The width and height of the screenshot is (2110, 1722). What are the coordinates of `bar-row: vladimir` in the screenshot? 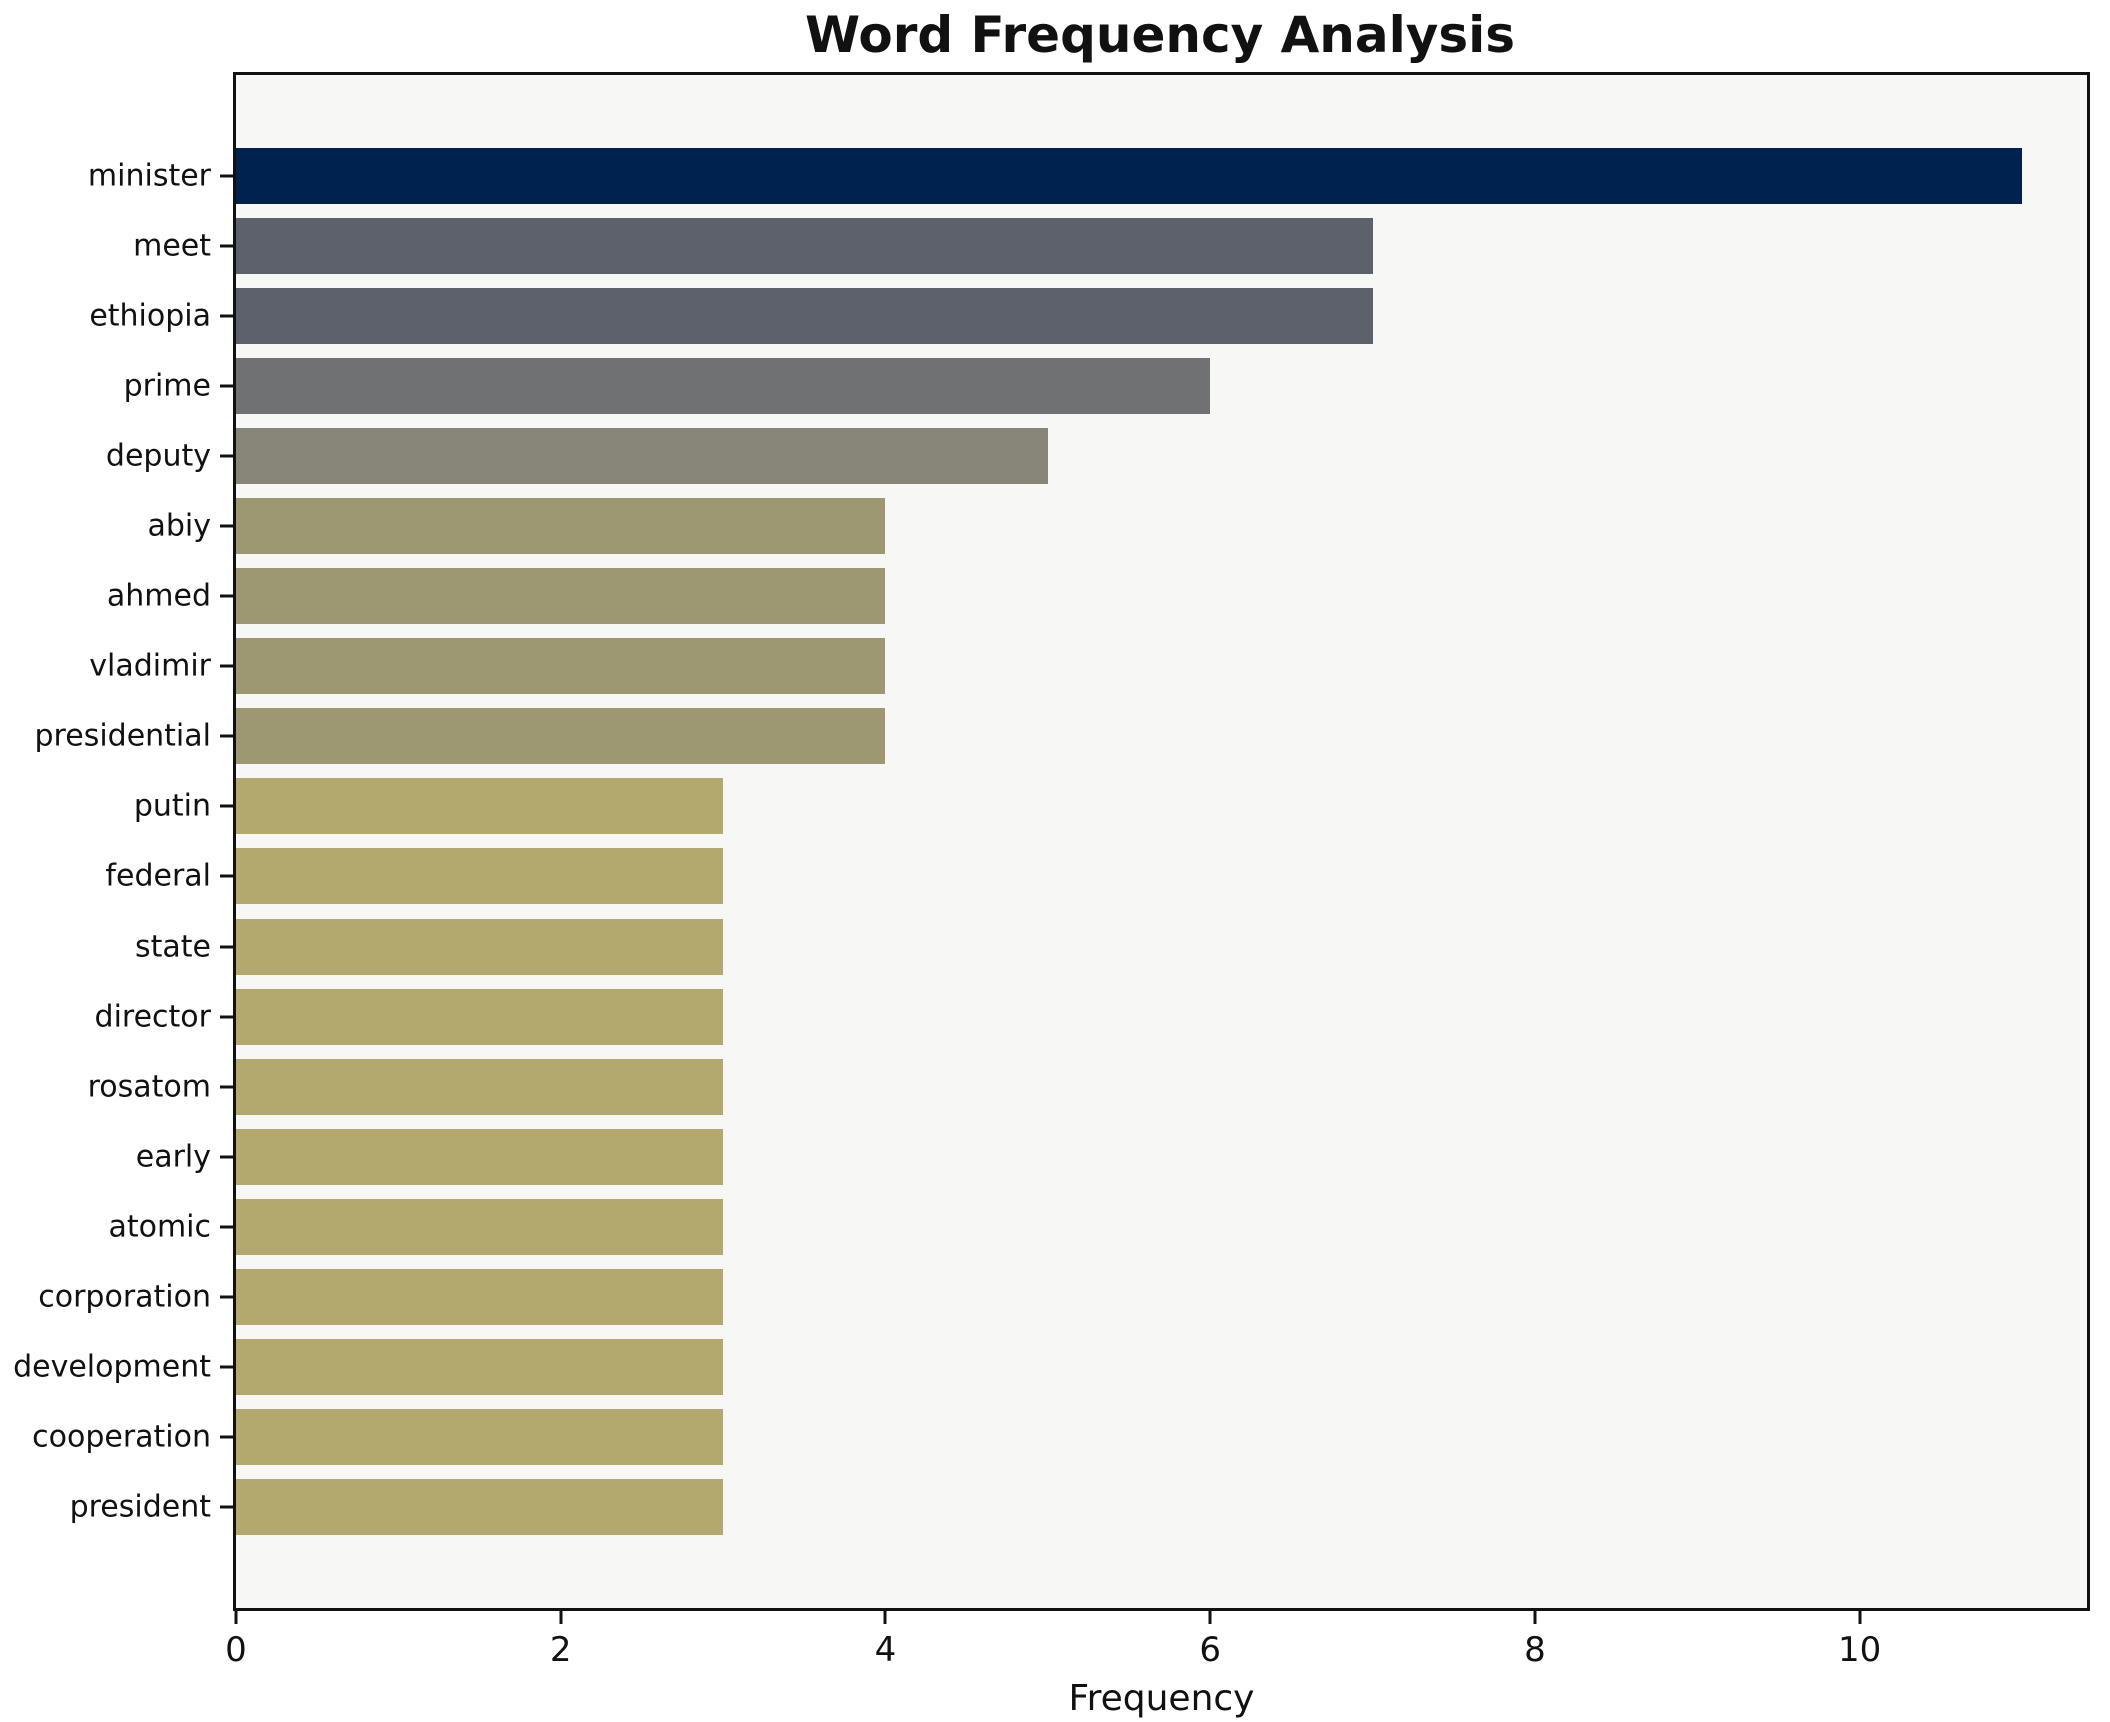 It's located at (1088, 666).